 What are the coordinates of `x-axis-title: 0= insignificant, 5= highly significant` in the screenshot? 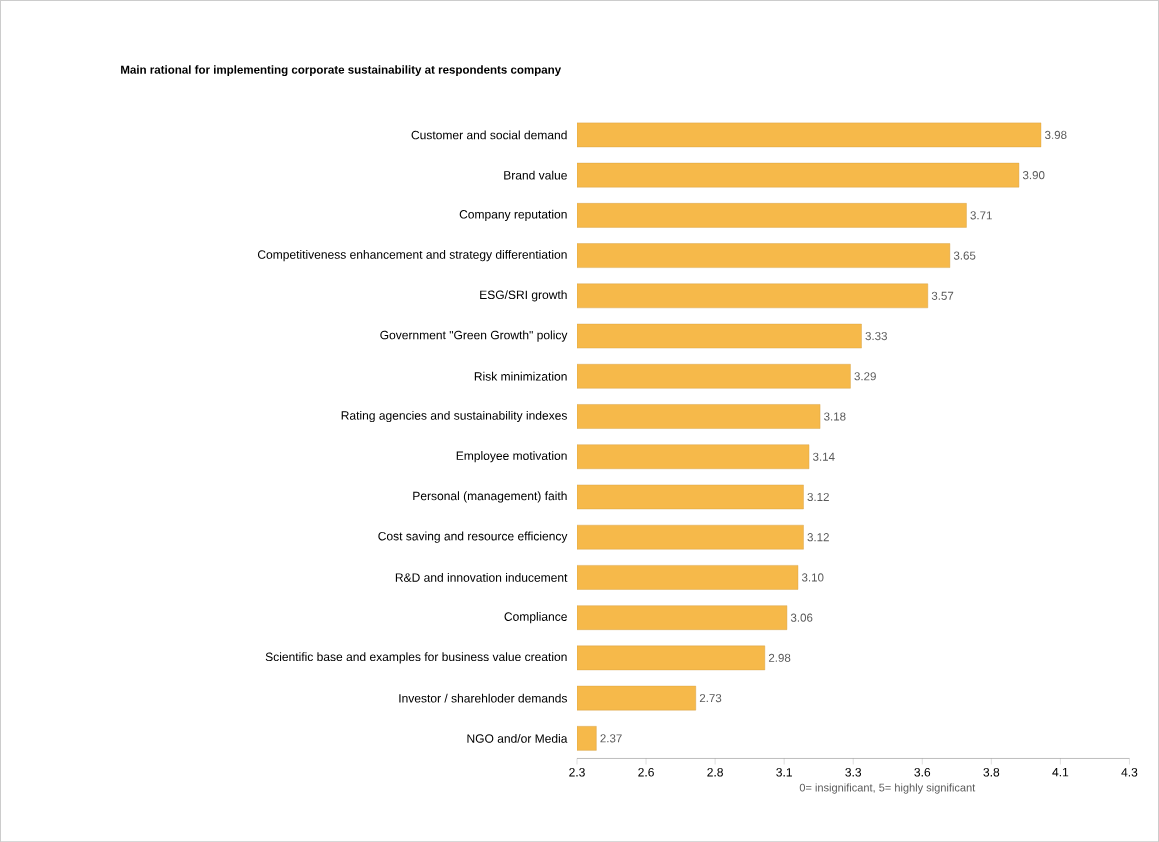 It's located at (887, 788).